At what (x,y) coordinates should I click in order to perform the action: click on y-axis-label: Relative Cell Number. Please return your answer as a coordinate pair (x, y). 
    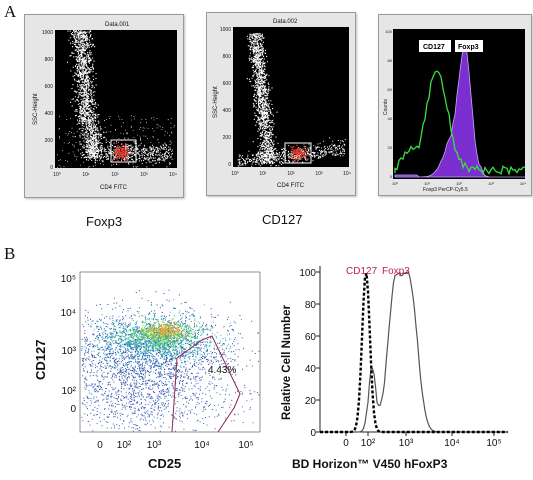
    Looking at the image, I should click on (287, 362).